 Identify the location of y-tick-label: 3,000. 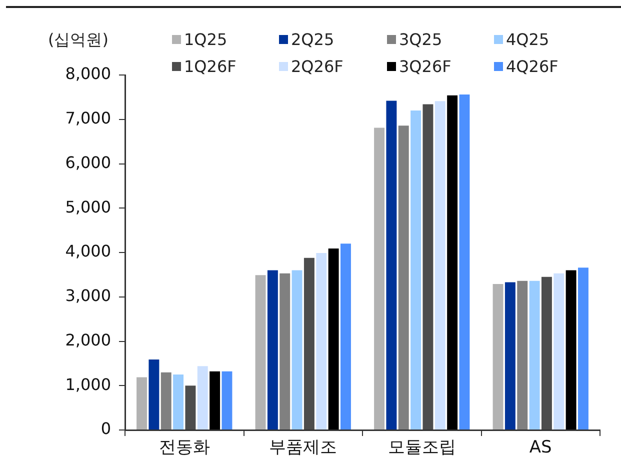
(88, 296).